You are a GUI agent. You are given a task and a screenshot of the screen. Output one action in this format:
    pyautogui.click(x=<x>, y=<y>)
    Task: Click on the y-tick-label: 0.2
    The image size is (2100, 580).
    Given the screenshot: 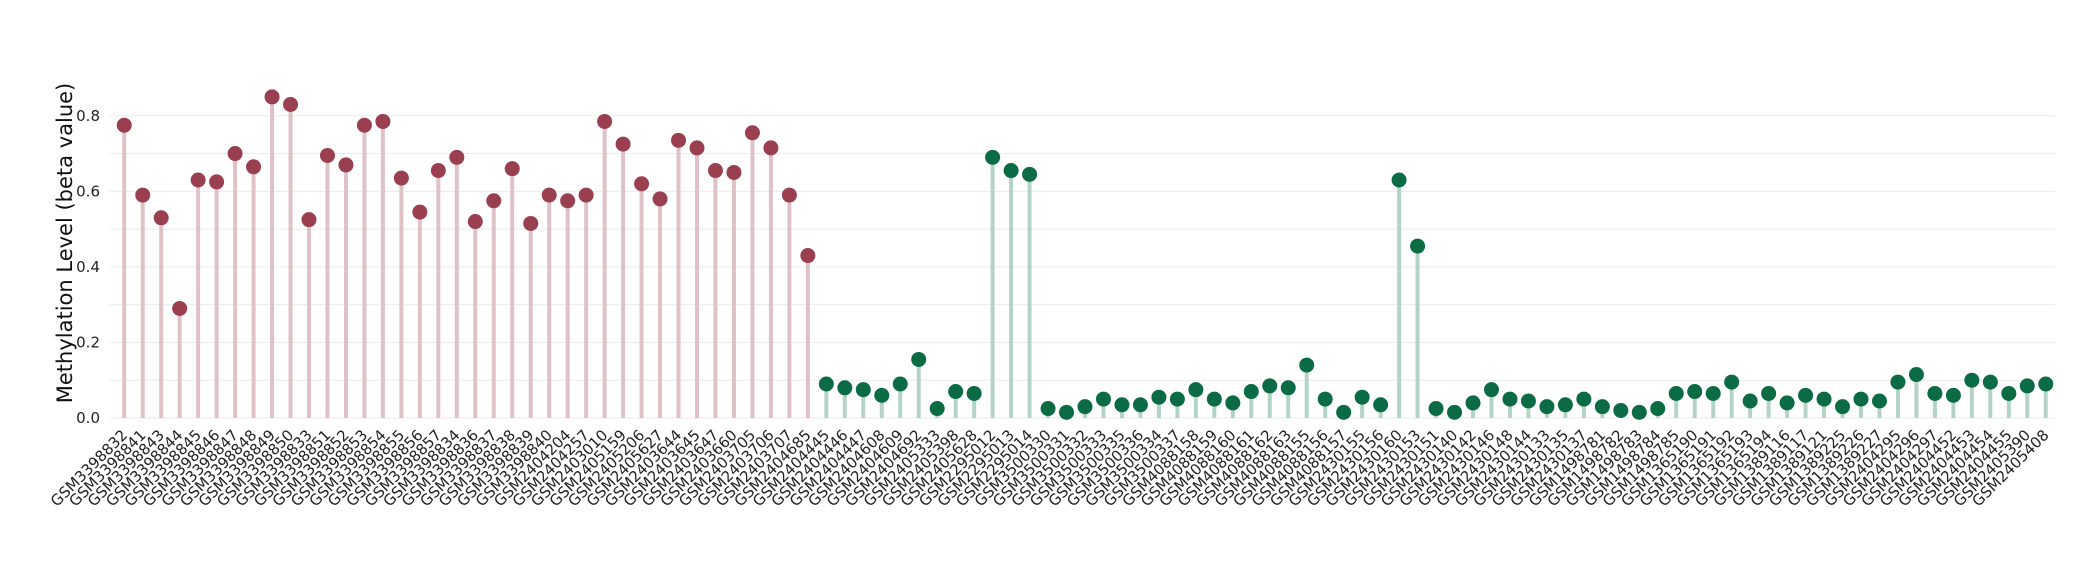 What is the action you would take?
    pyautogui.click(x=88, y=342)
    